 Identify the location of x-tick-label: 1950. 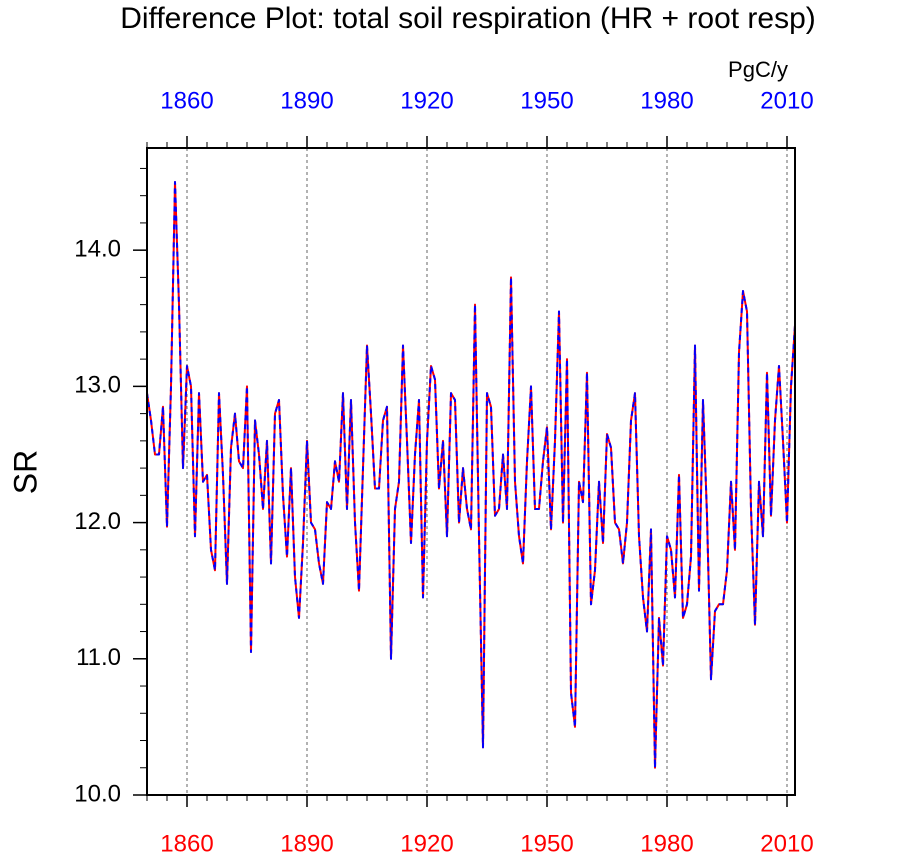
(546, 843).